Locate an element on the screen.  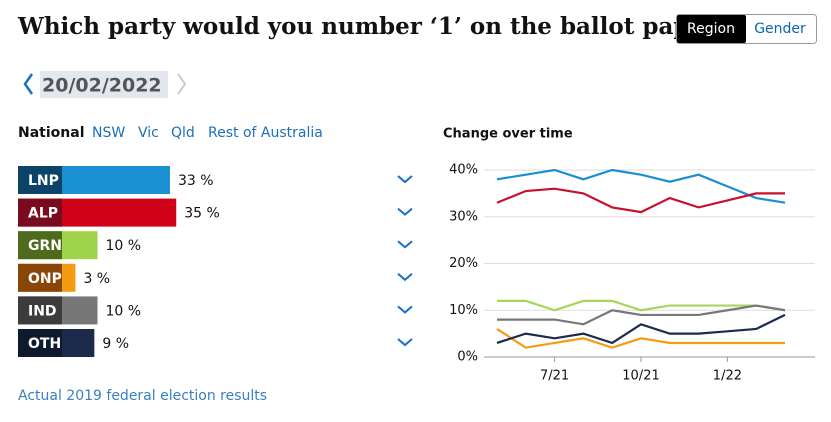
prev-date is located at coordinates (28, 84).